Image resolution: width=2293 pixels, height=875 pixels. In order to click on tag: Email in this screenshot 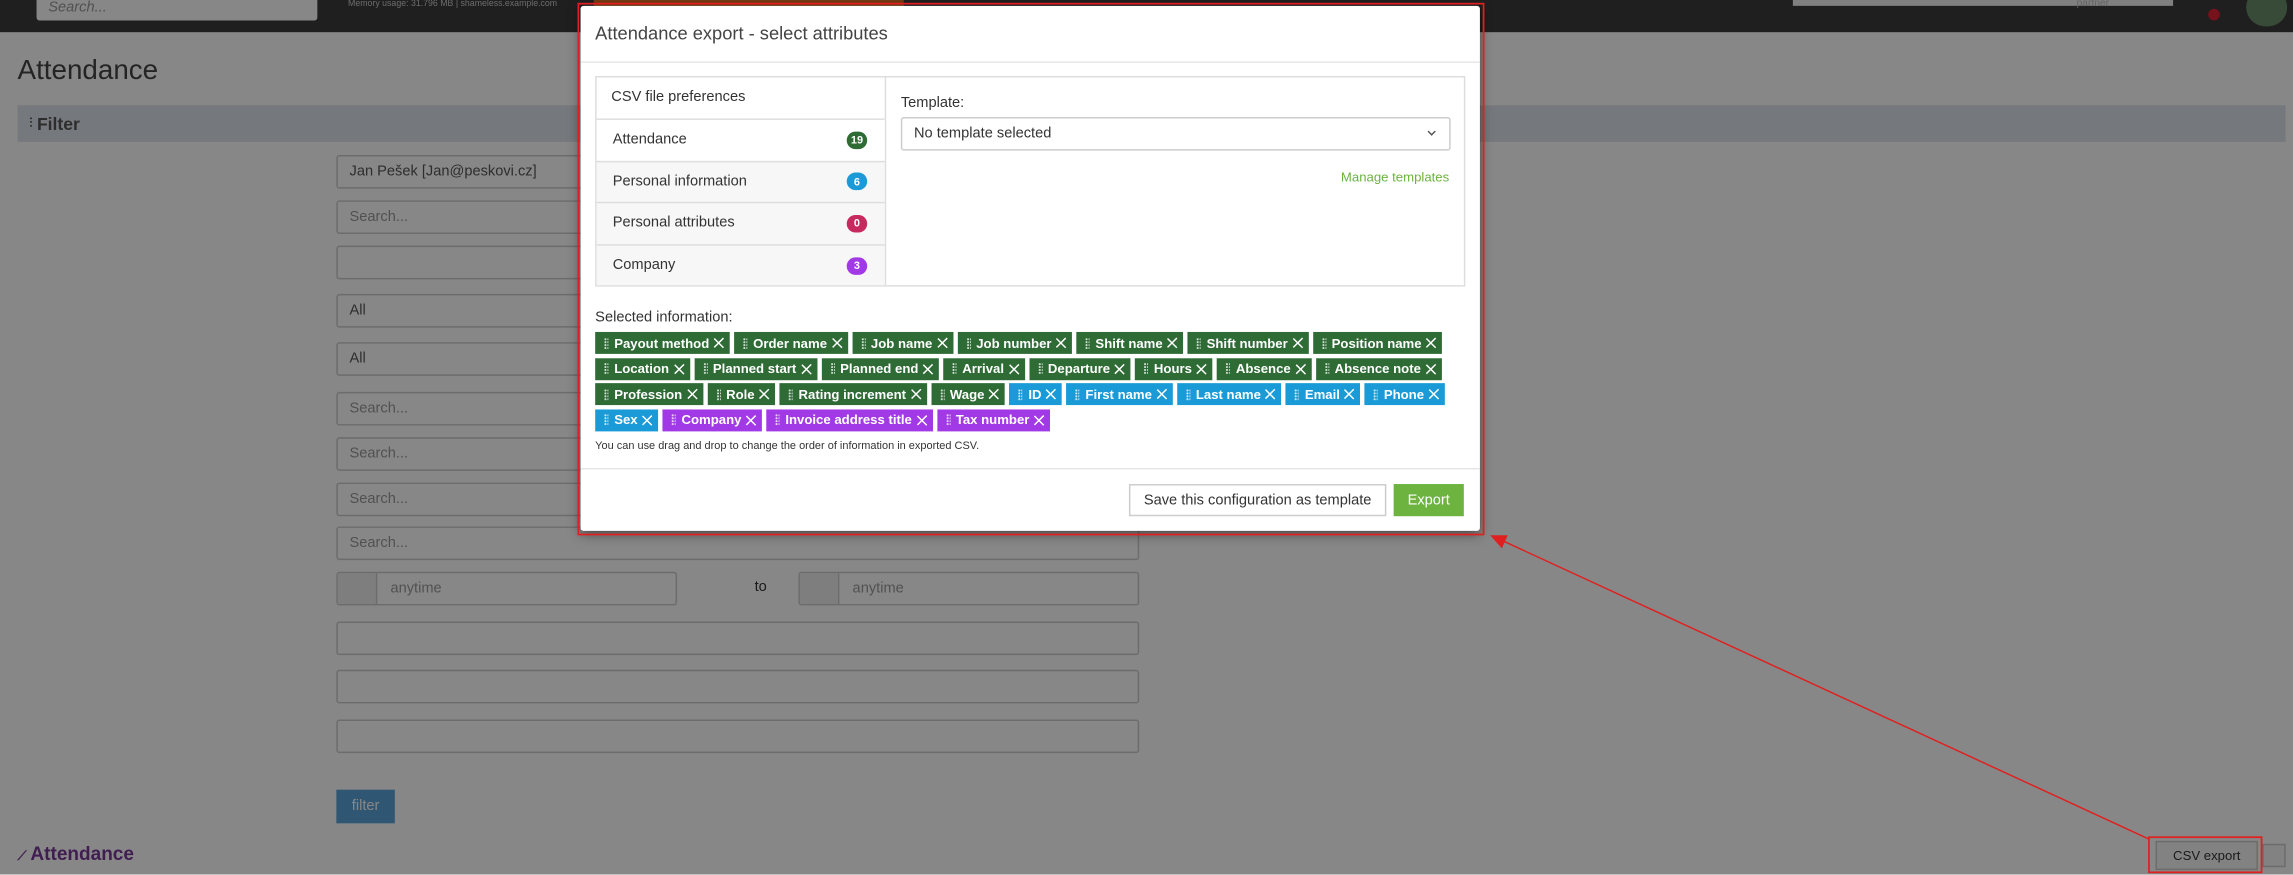, I will do `click(1323, 394)`.